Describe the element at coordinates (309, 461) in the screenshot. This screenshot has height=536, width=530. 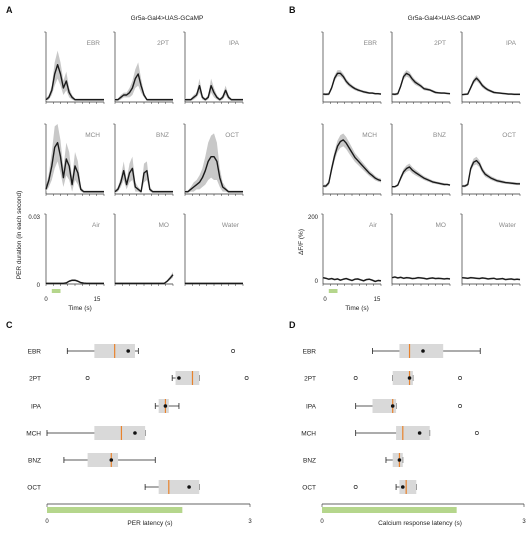
I see `panel-d-category-label: BNZ` at that location.